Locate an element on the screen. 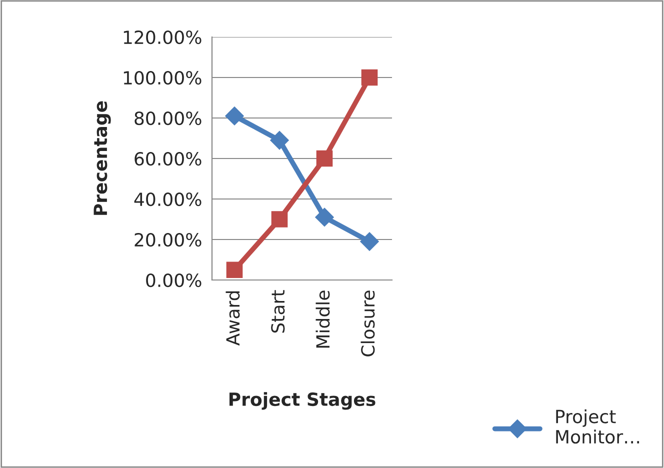 This screenshot has height=468, width=664. y-tick-label: 80.00% is located at coordinates (168, 118).